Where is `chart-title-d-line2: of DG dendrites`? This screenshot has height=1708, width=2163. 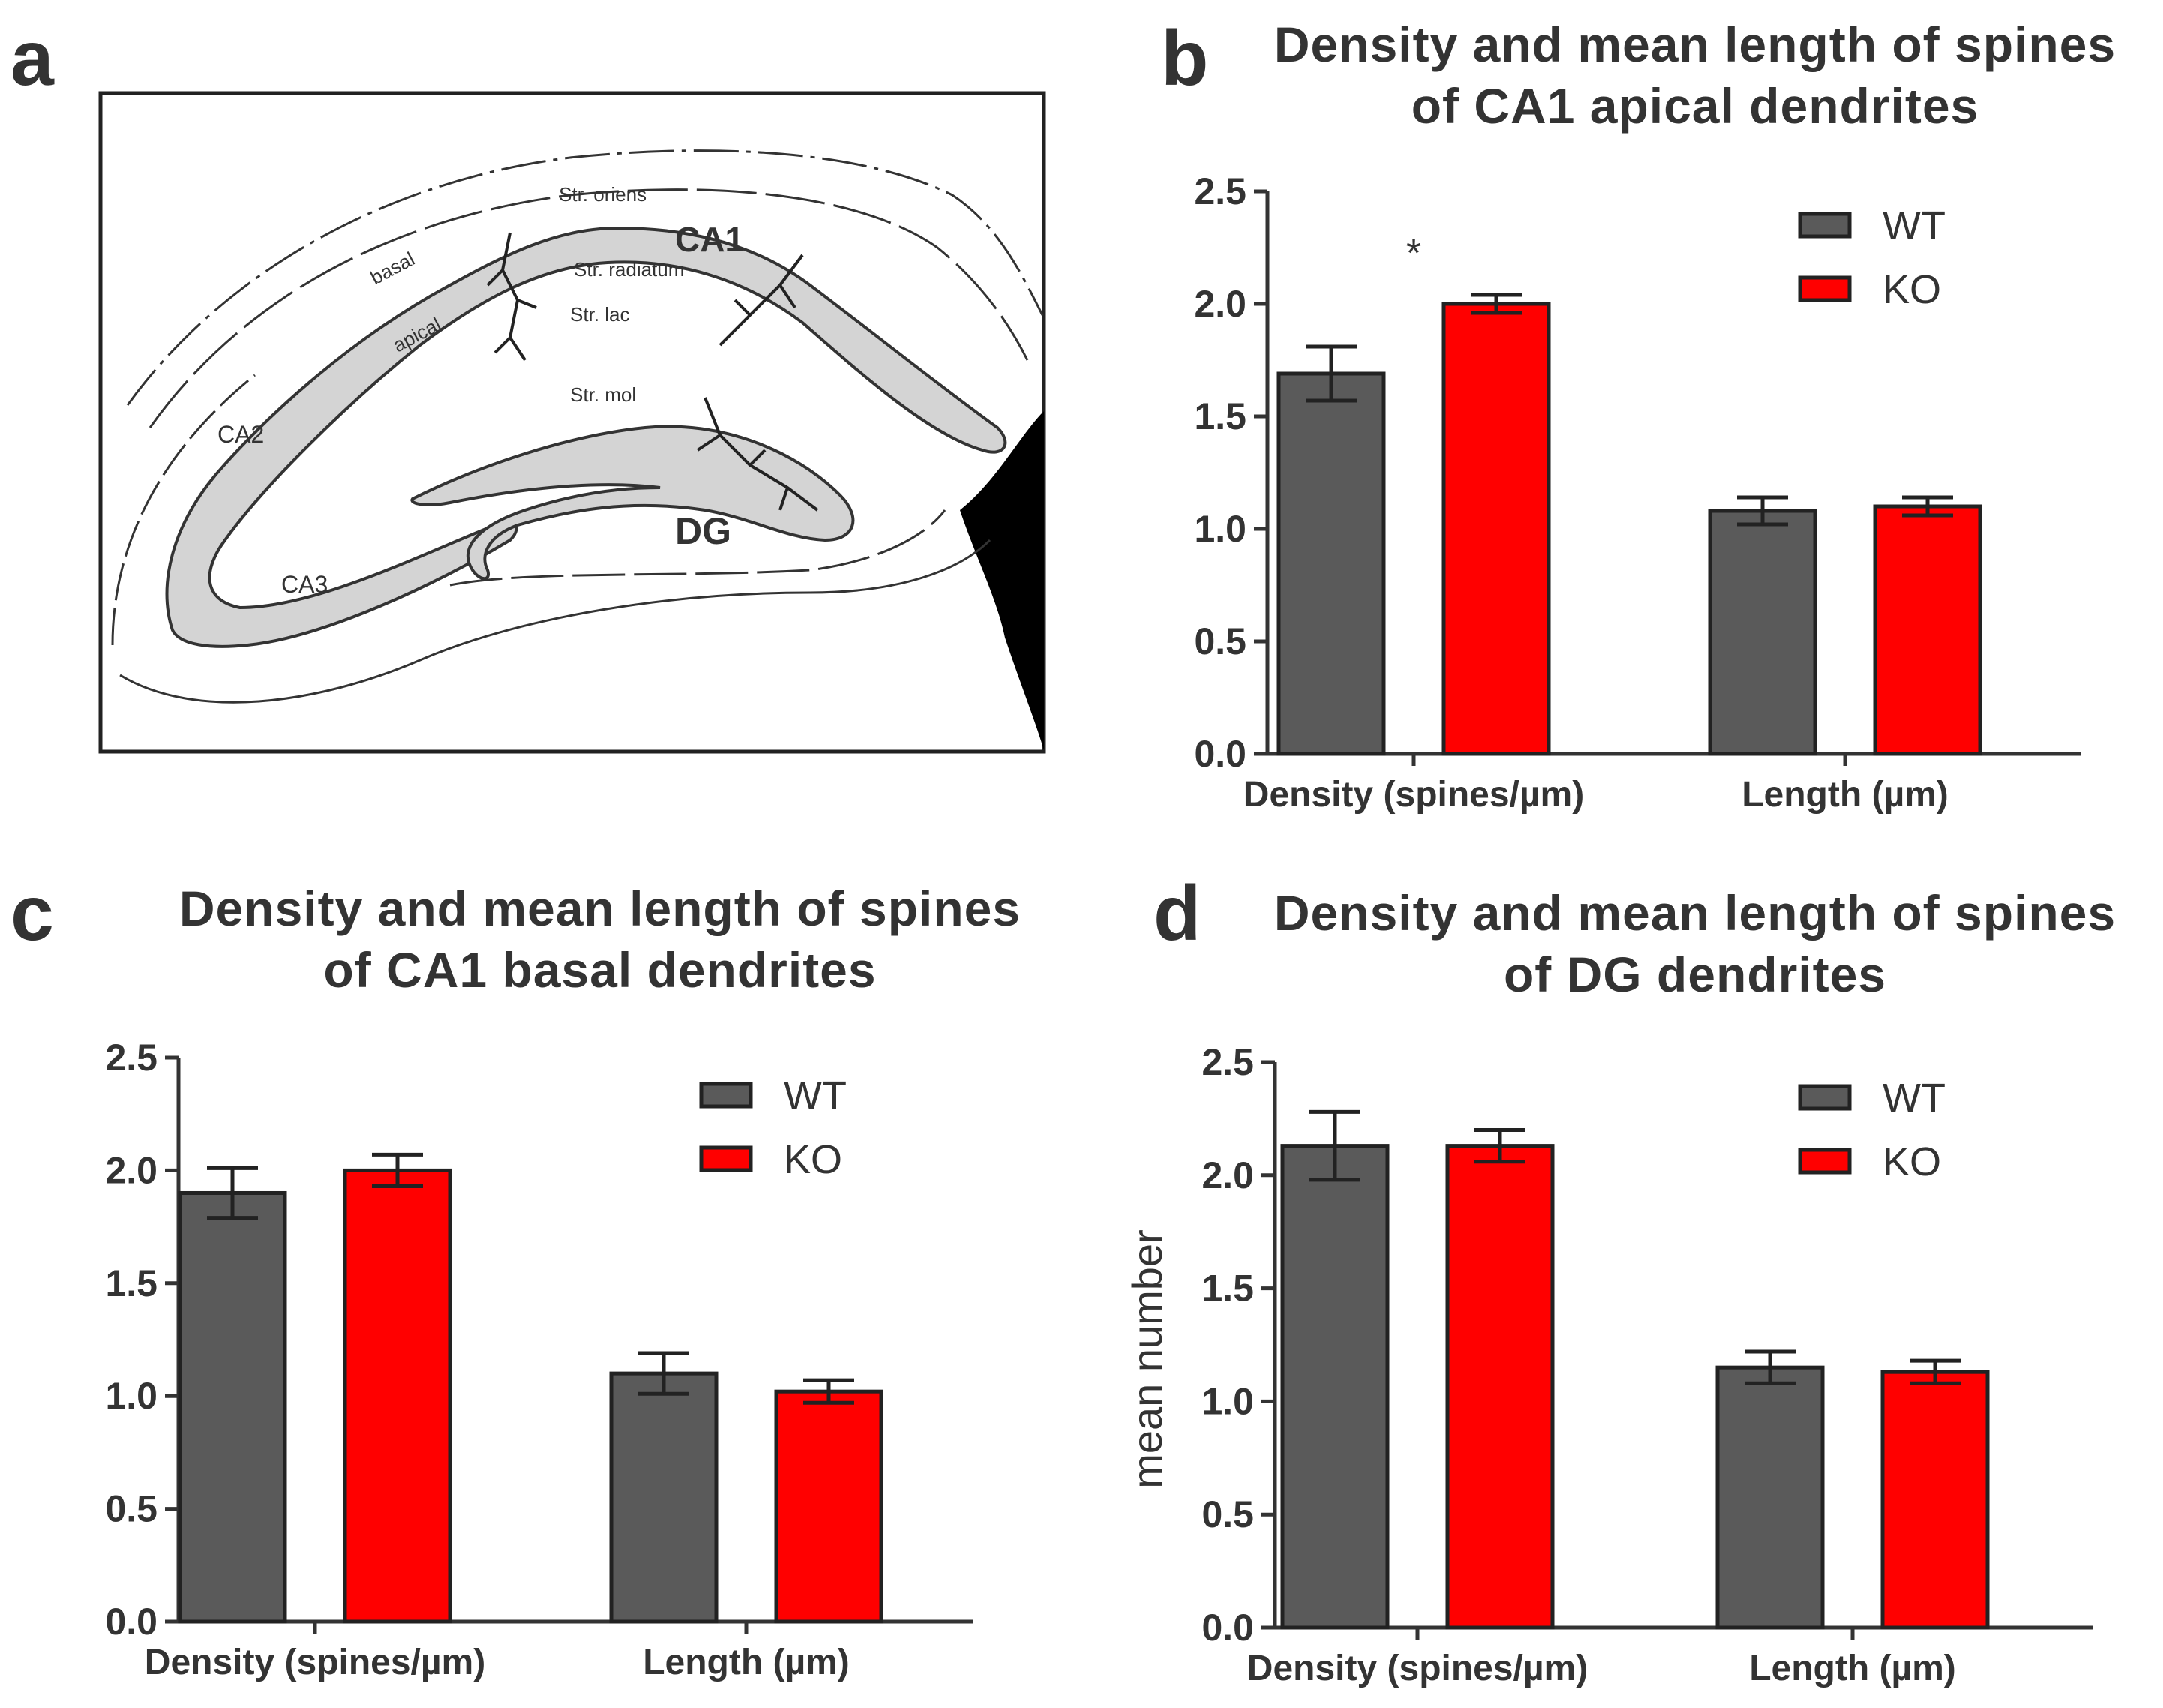
chart-title-d-line2: of DG dendrites is located at coordinates (1695, 974).